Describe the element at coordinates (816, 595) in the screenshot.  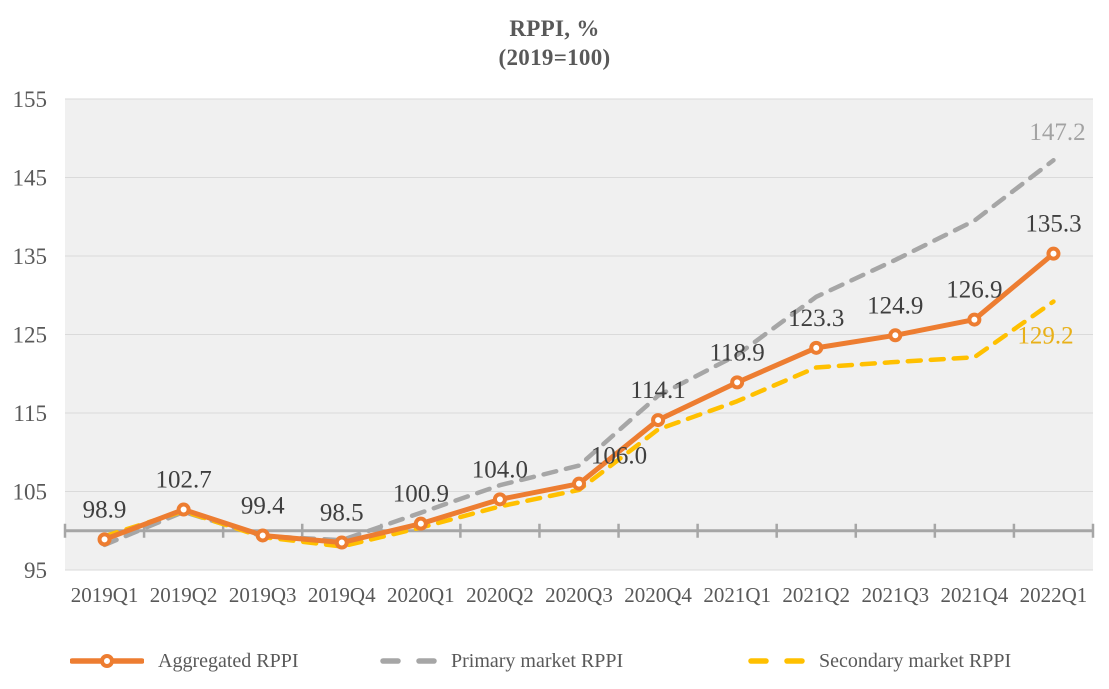
I see `x-axis-tick-label: 2021Q2` at that location.